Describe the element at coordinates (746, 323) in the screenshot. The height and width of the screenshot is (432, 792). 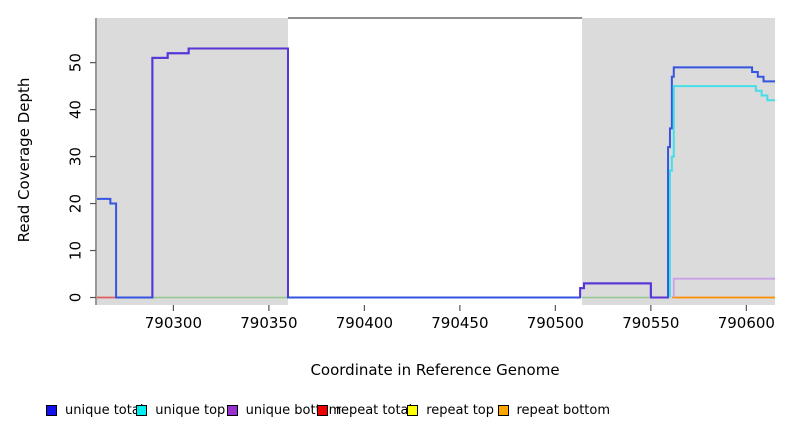
I see `x-tick-label: 790600` at that location.